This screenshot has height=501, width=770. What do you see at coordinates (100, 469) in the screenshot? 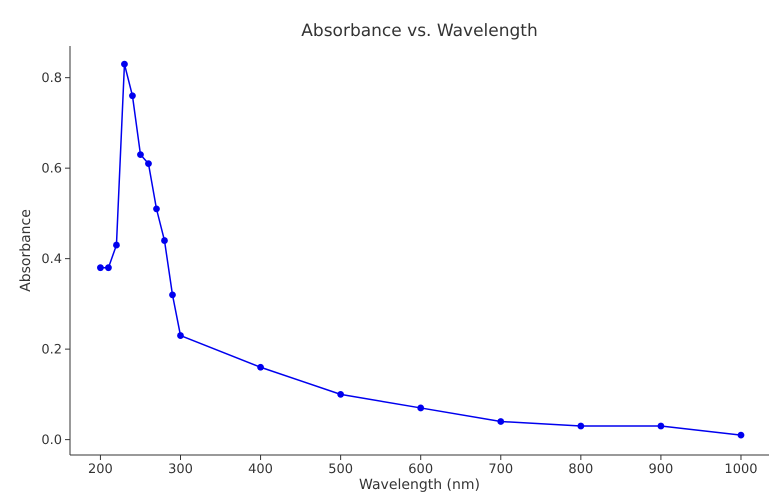
I see `x-tick-label: 200` at bounding box center [100, 469].